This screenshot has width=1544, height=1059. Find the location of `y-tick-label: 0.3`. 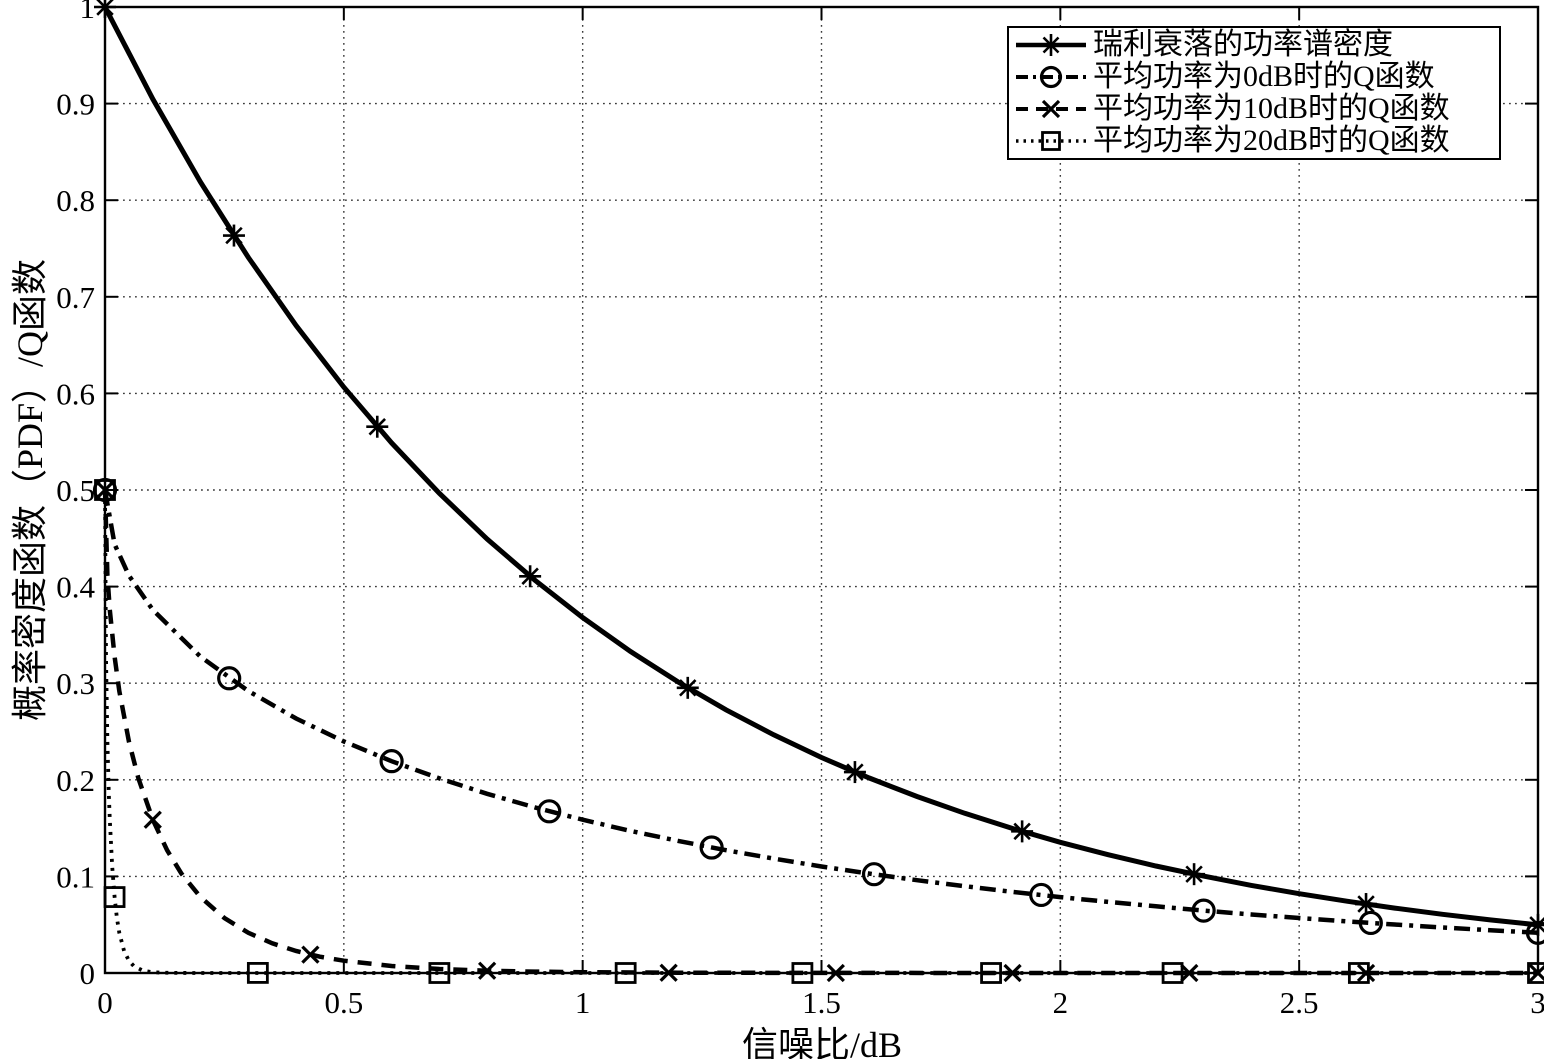

y-tick-label: 0.3 is located at coordinates (75, 683).